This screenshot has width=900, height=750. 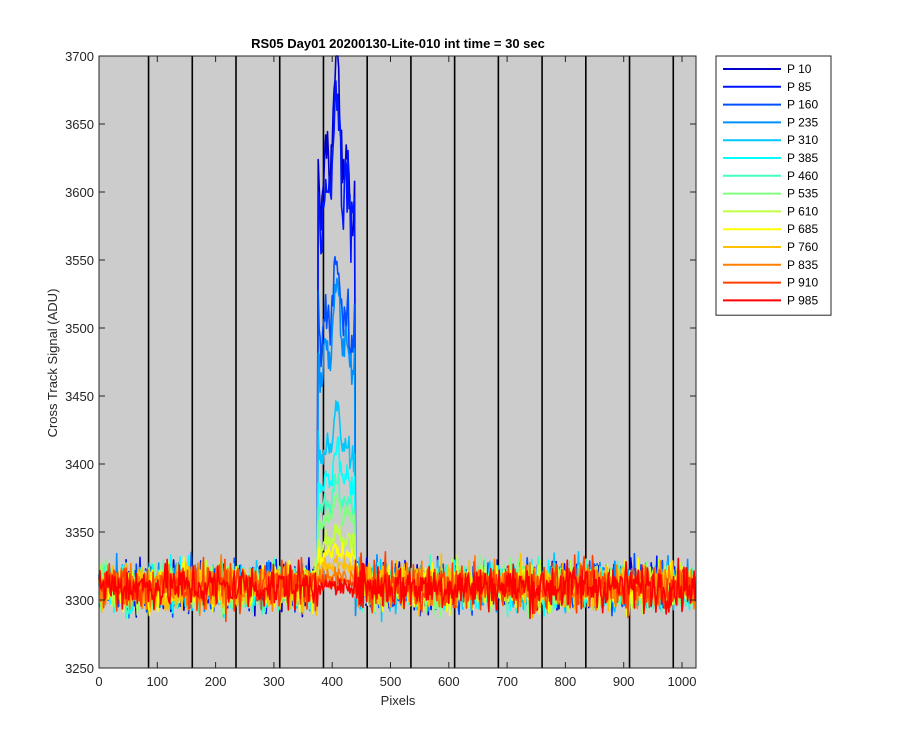 I want to click on x-axis-label: Pixels, so click(x=398, y=700).